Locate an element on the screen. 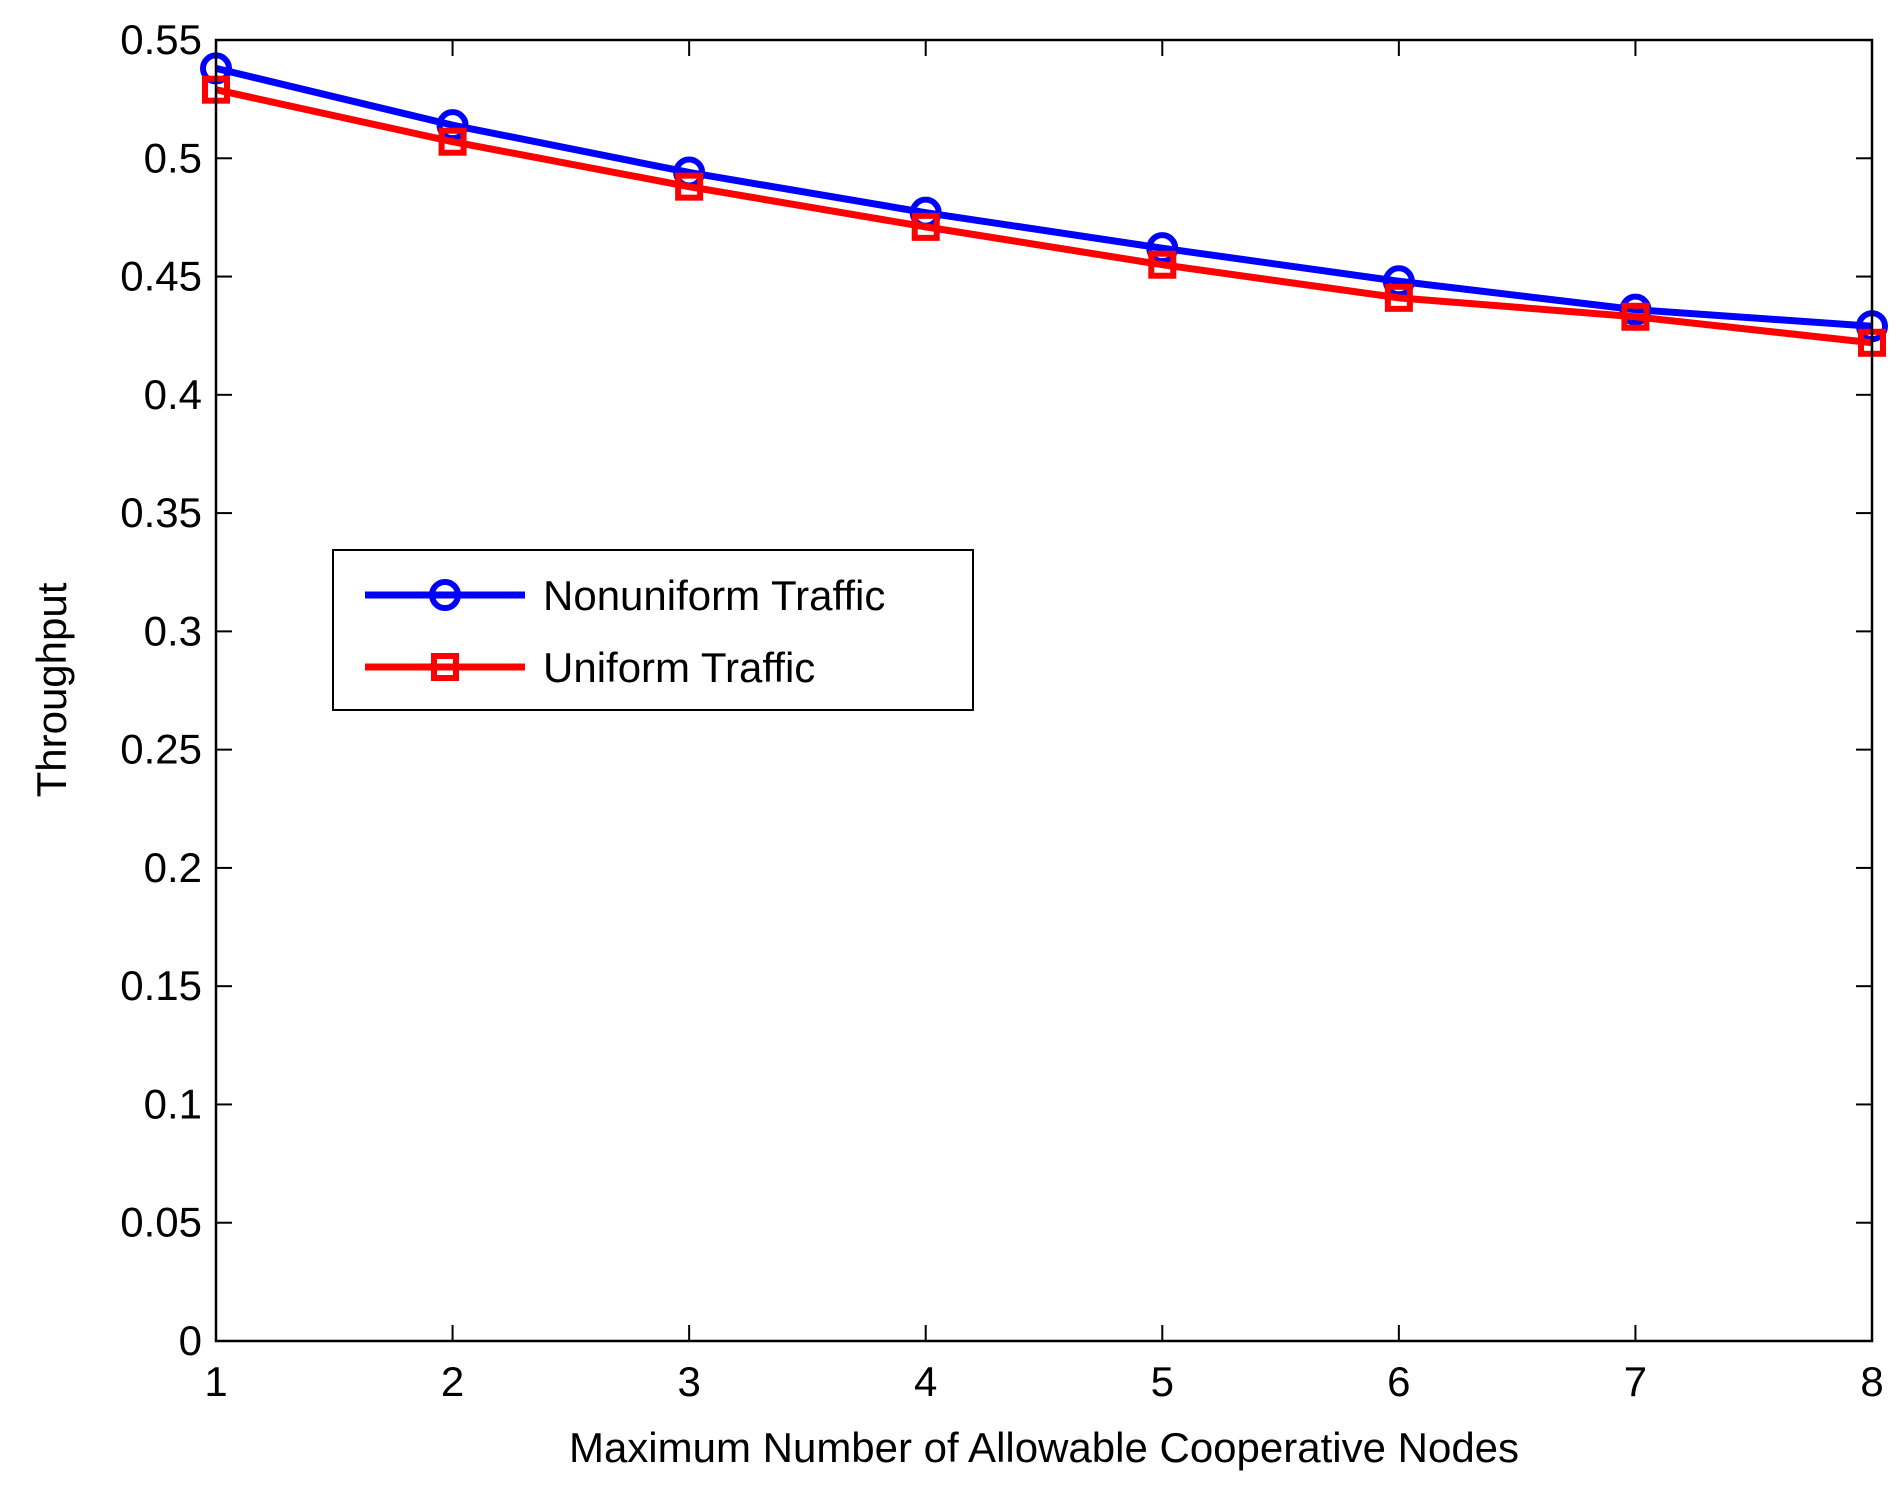 This screenshot has height=1500, width=1904. legend-box is located at coordinates (653, 630).